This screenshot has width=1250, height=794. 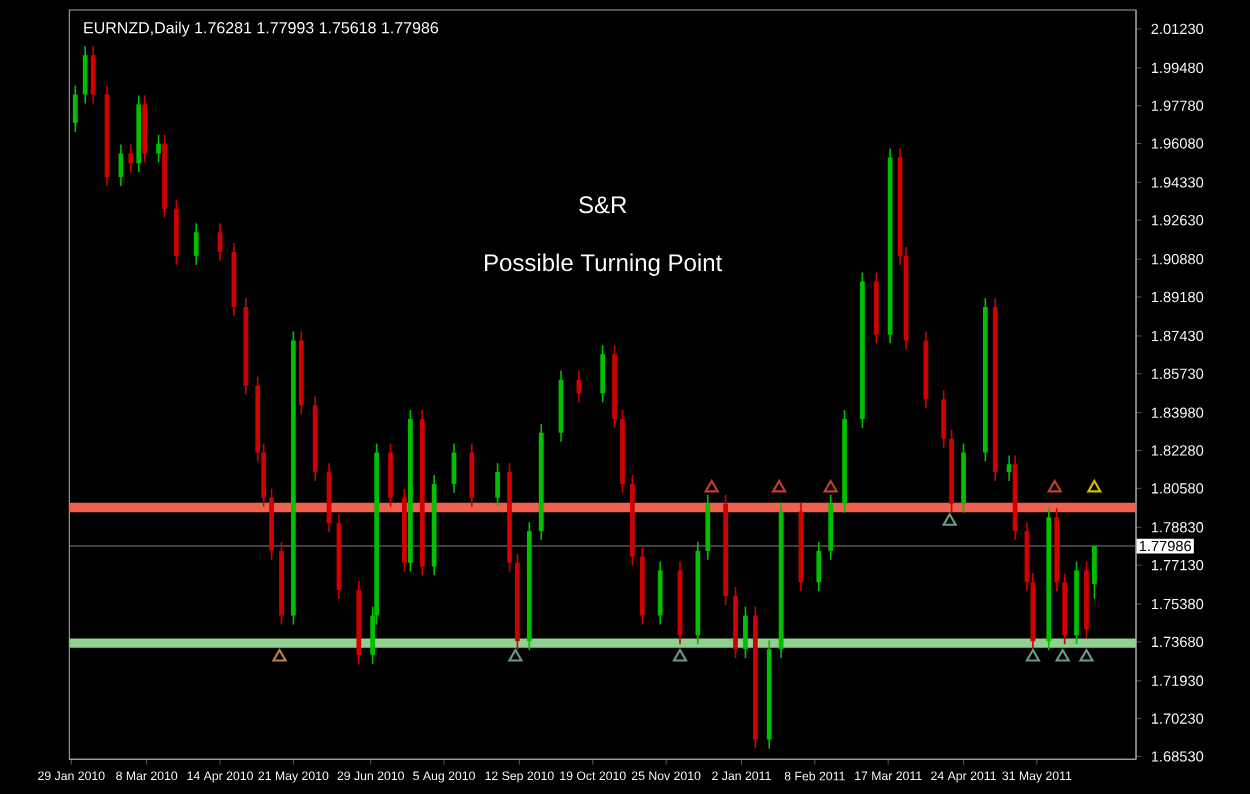 What do you see at coordinates (261, 29) in the screenshot?
I see `text: EURNZD,Daily 1.76281 1.77993 1.75618 1.77986` at bounding box center [261, 29].